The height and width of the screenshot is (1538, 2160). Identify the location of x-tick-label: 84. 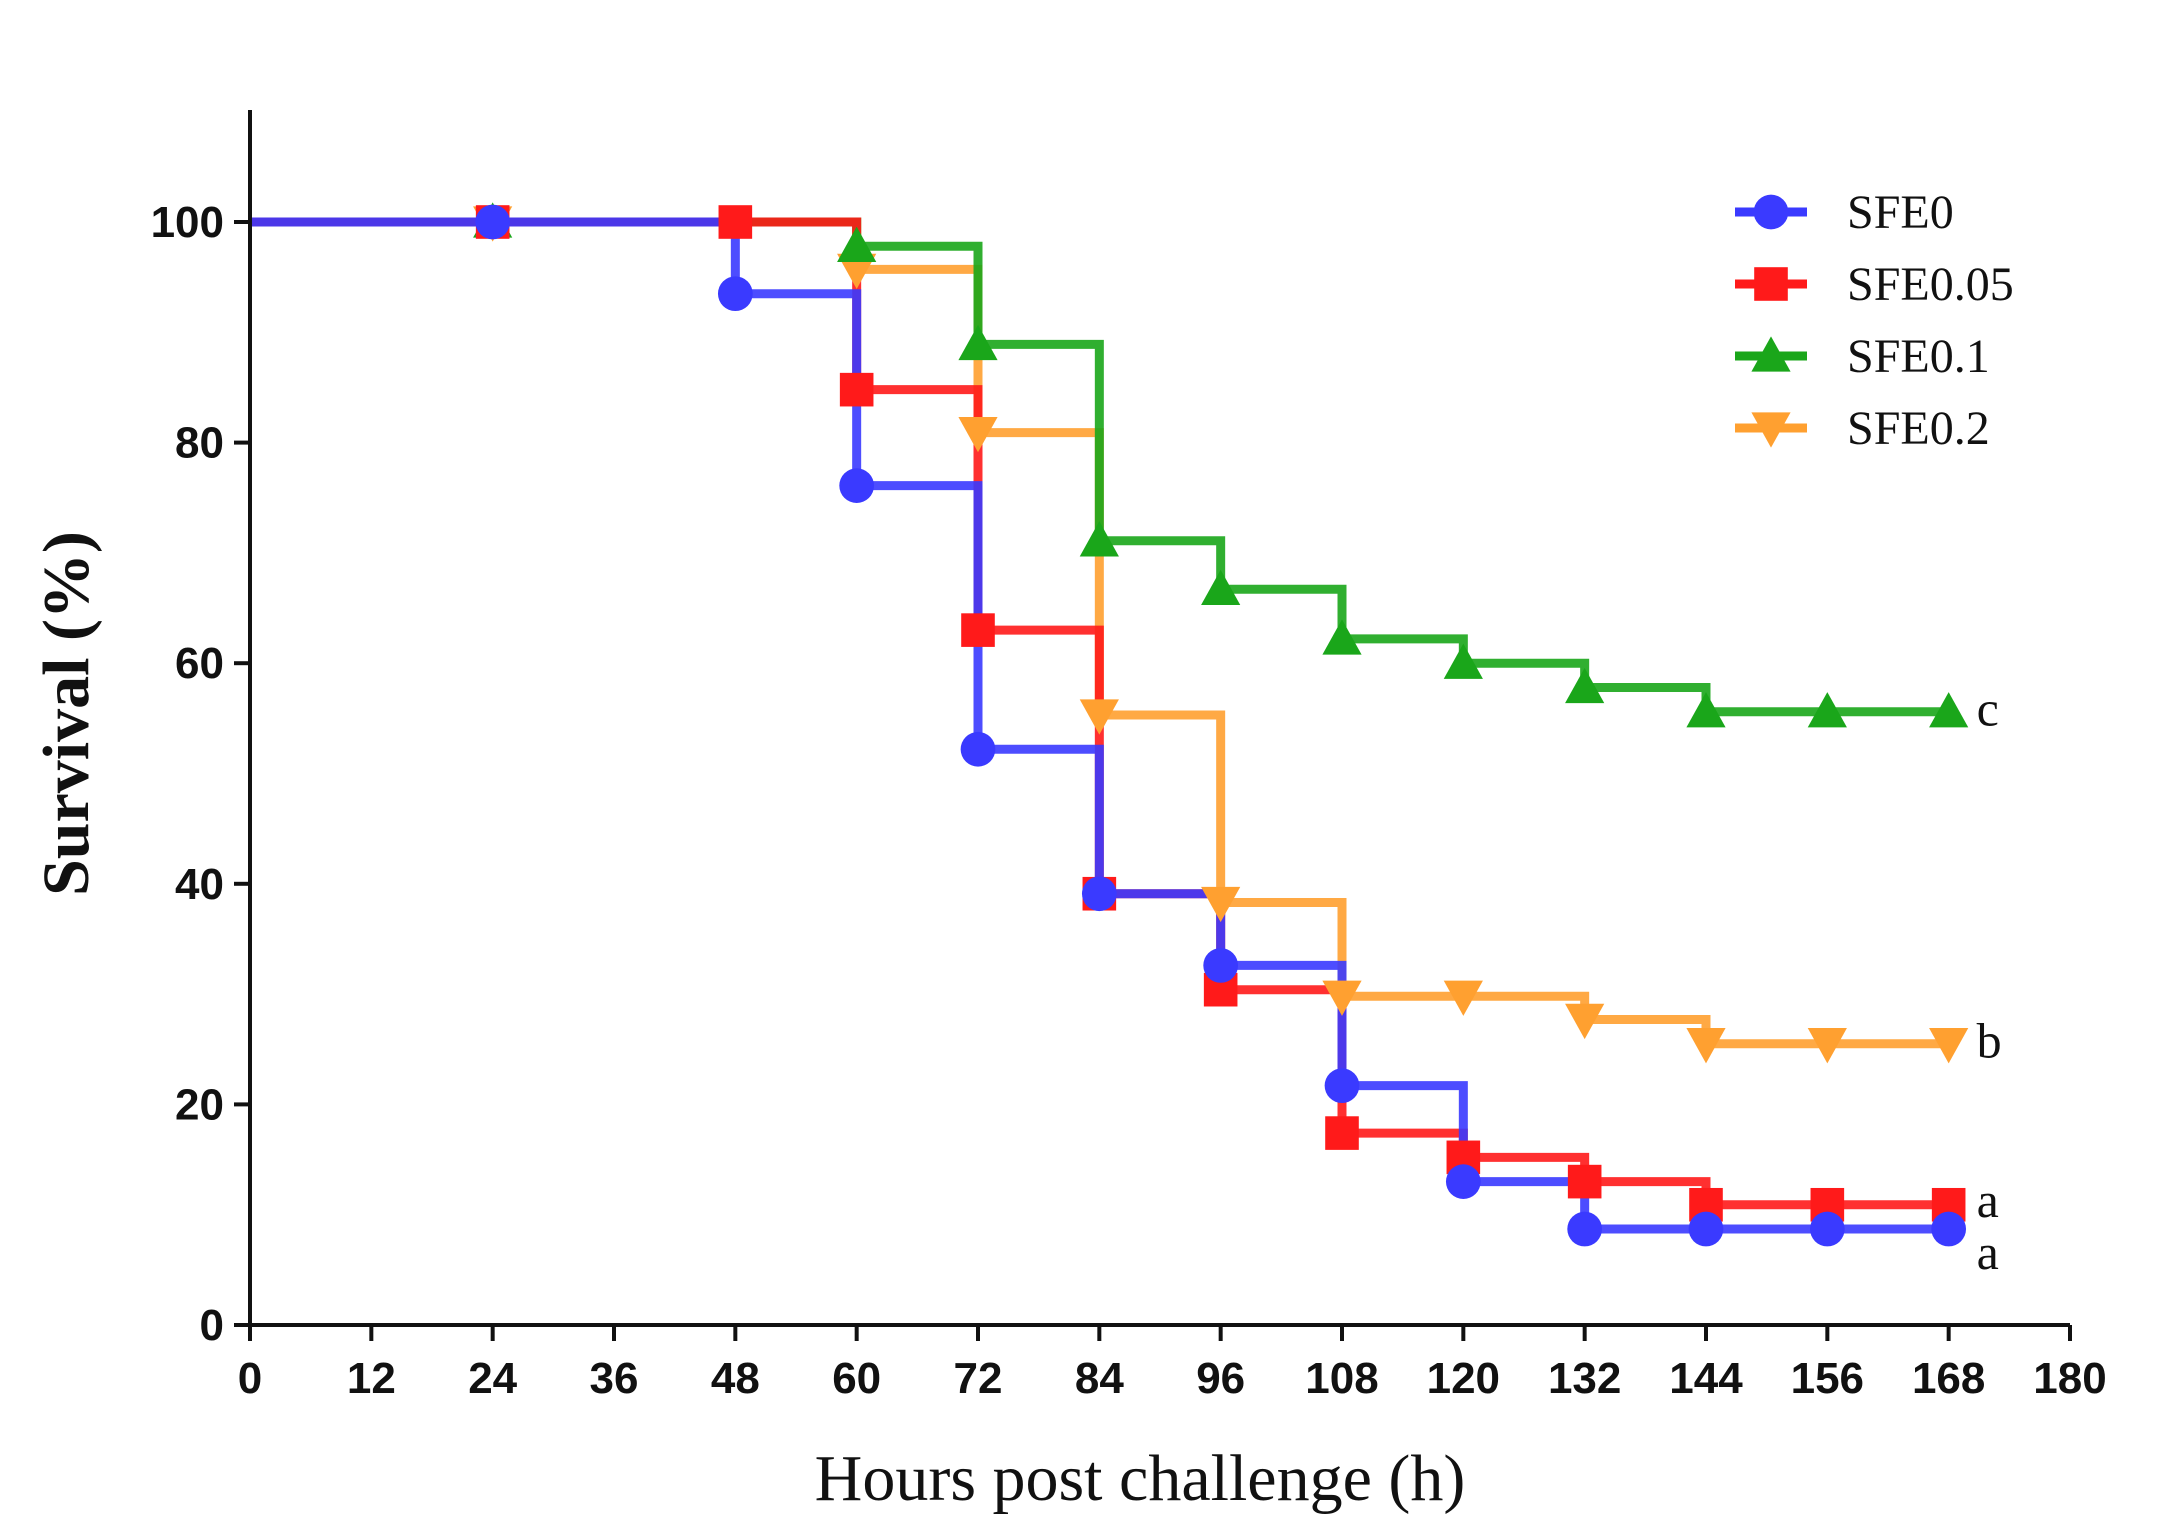
(1099, 1378).